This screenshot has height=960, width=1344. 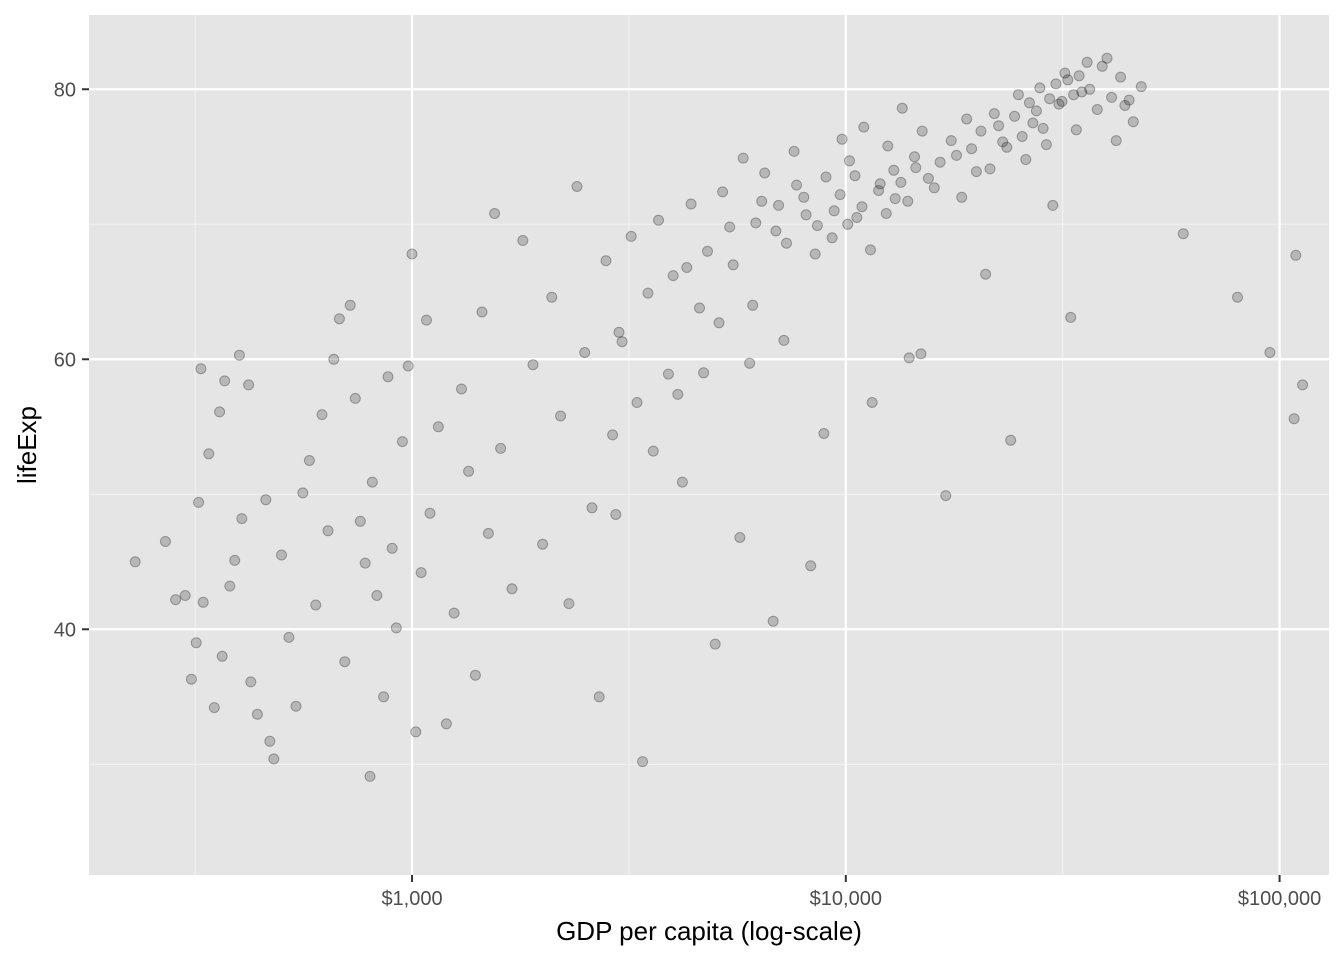 What do you see at coordinates (27, 445) in the screenshot?
I see `y-axis-title: lifeExp` at bounding box center [27, 445].